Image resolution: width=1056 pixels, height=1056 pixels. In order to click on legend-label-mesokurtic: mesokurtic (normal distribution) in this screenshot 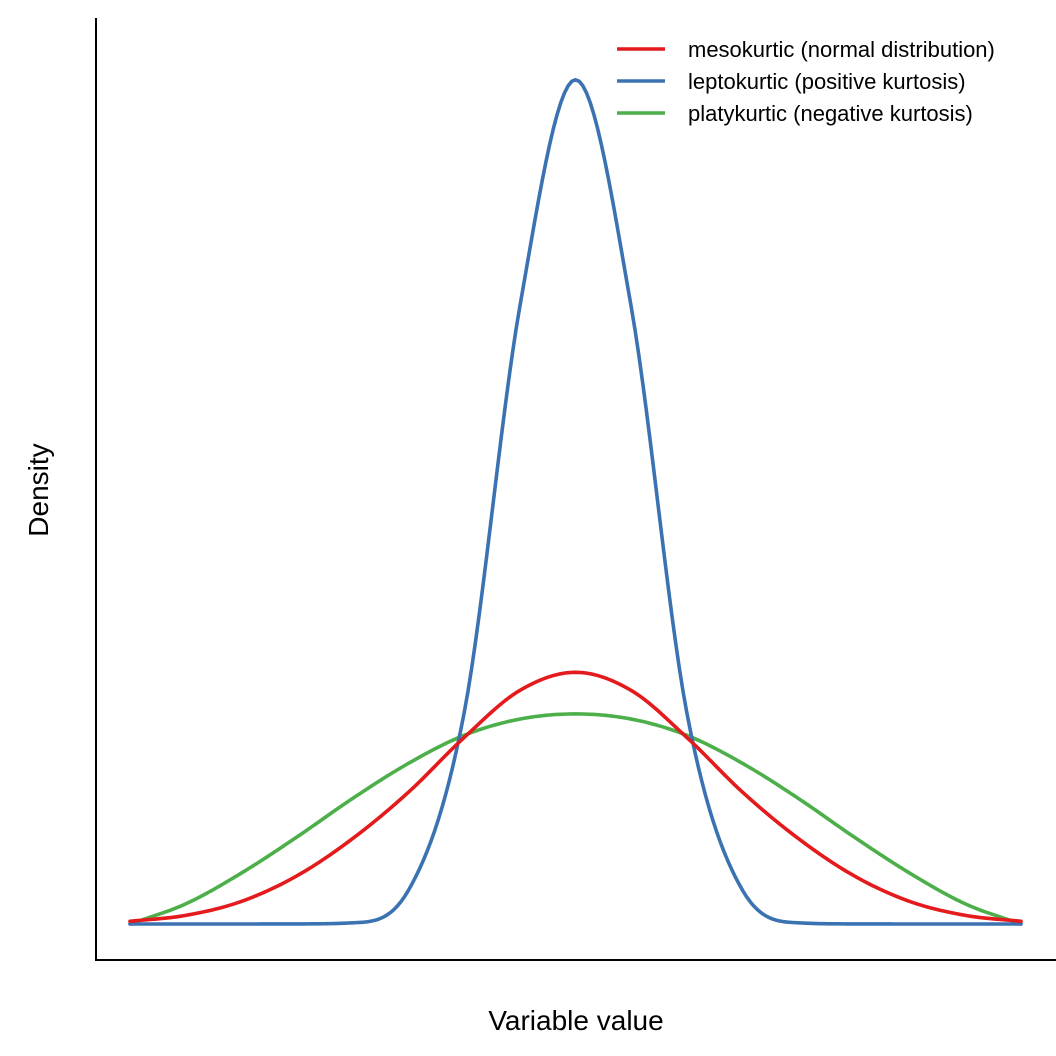, I will do `click(841, 49)`.